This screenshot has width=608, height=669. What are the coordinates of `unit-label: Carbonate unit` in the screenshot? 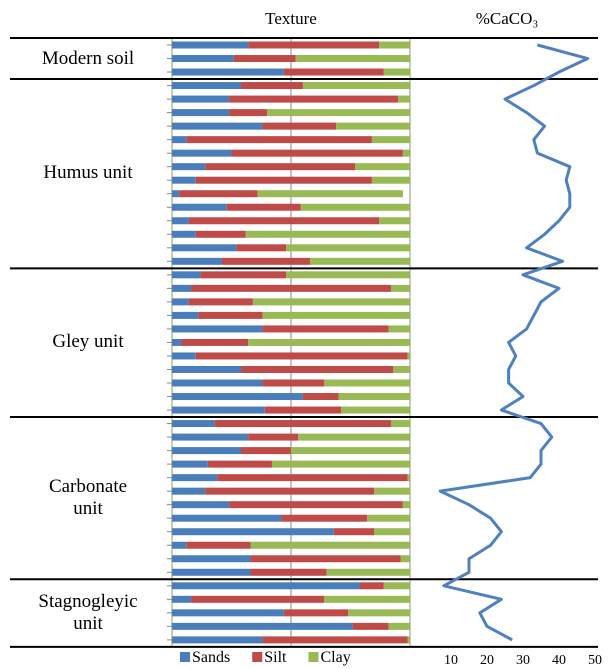 It's located at (88, 497).